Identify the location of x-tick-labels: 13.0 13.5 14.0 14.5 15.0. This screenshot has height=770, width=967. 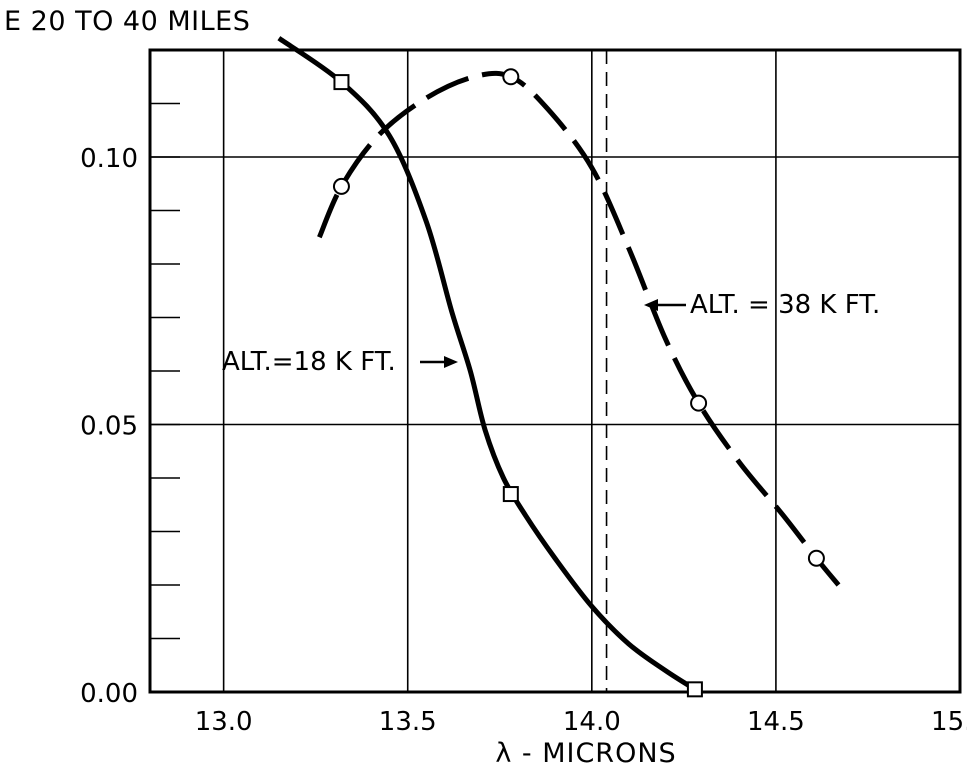
(581, 722).